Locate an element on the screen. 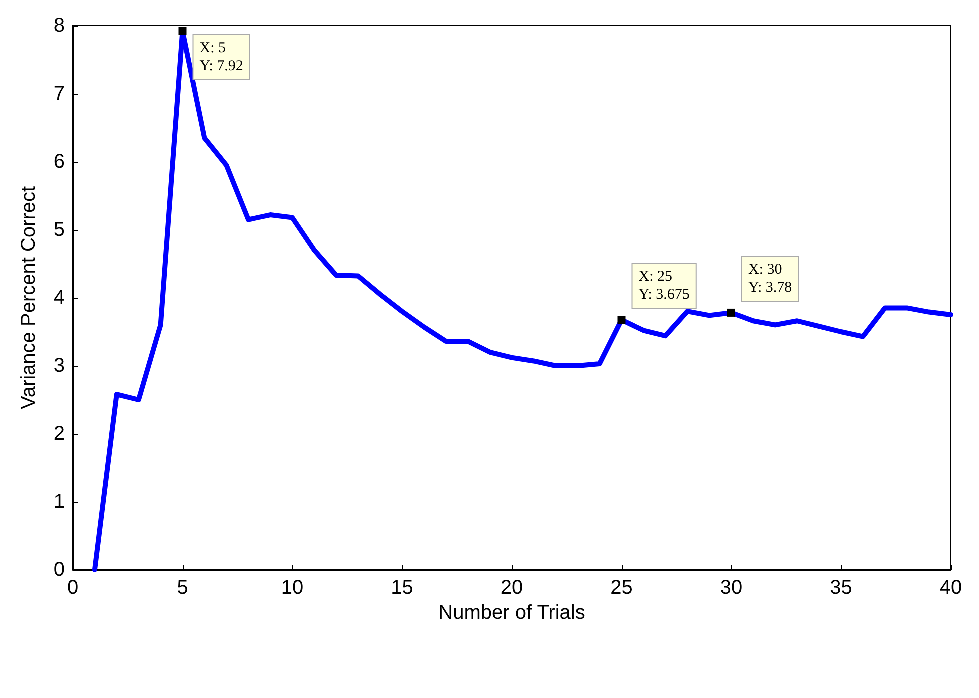  y-tick-label: 6 is located at coordinates (59, 162).